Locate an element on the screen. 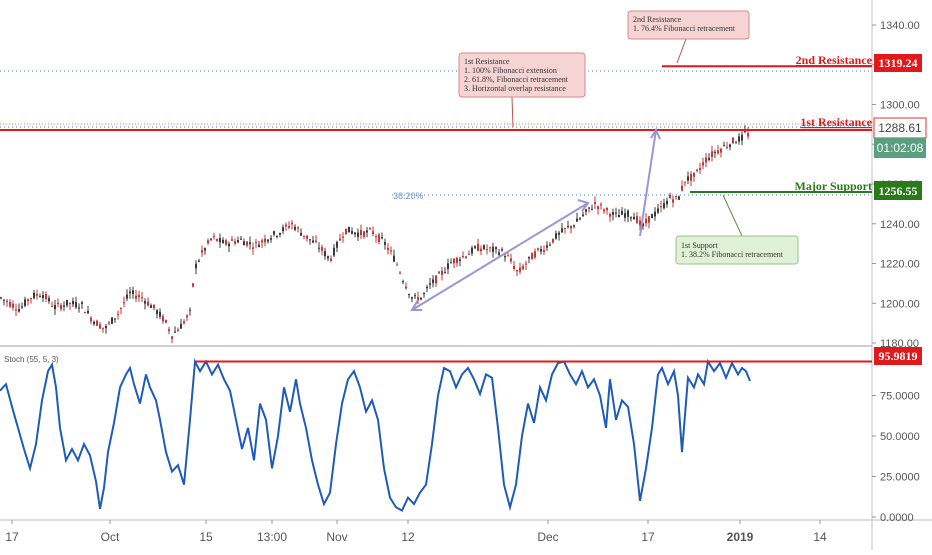 Image resolution: width=932 pixels, height=555 pixels. annotation-first-support-line1: 1. 38.2% Fibonacci retracement is located at coordinates (732, 254).